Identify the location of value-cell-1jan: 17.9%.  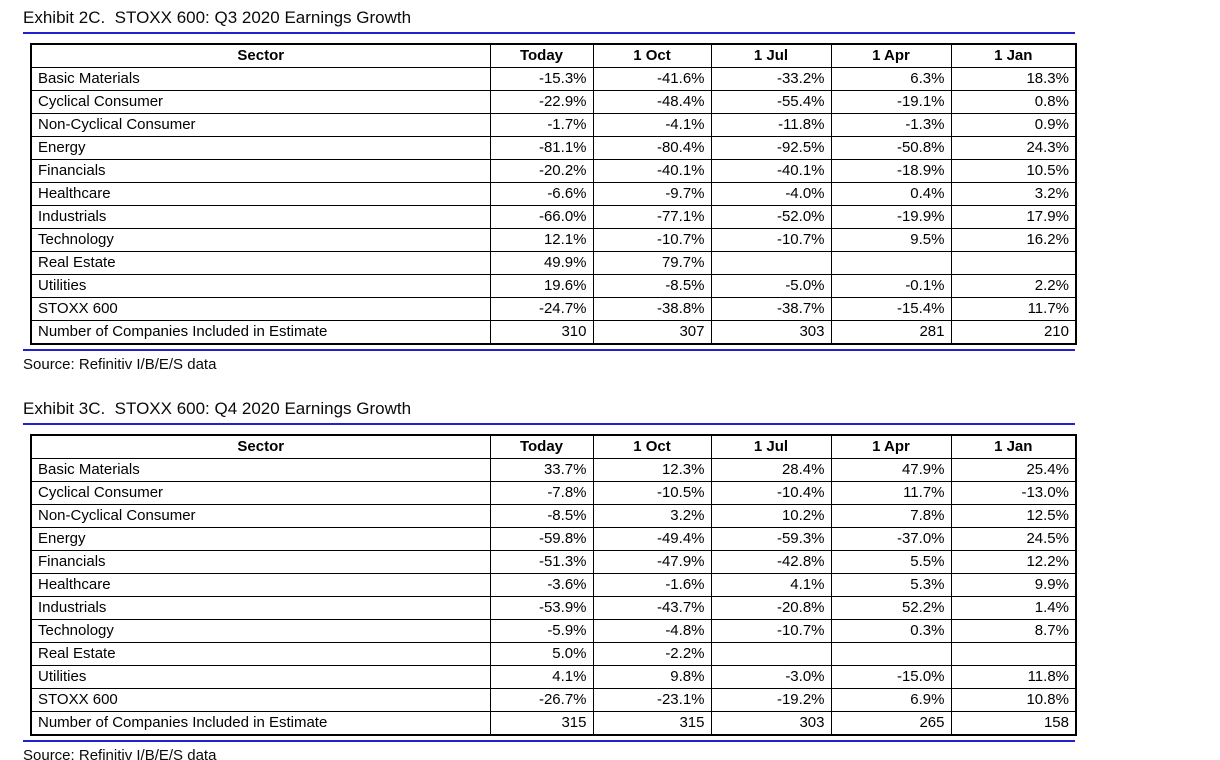
(1013, 217).